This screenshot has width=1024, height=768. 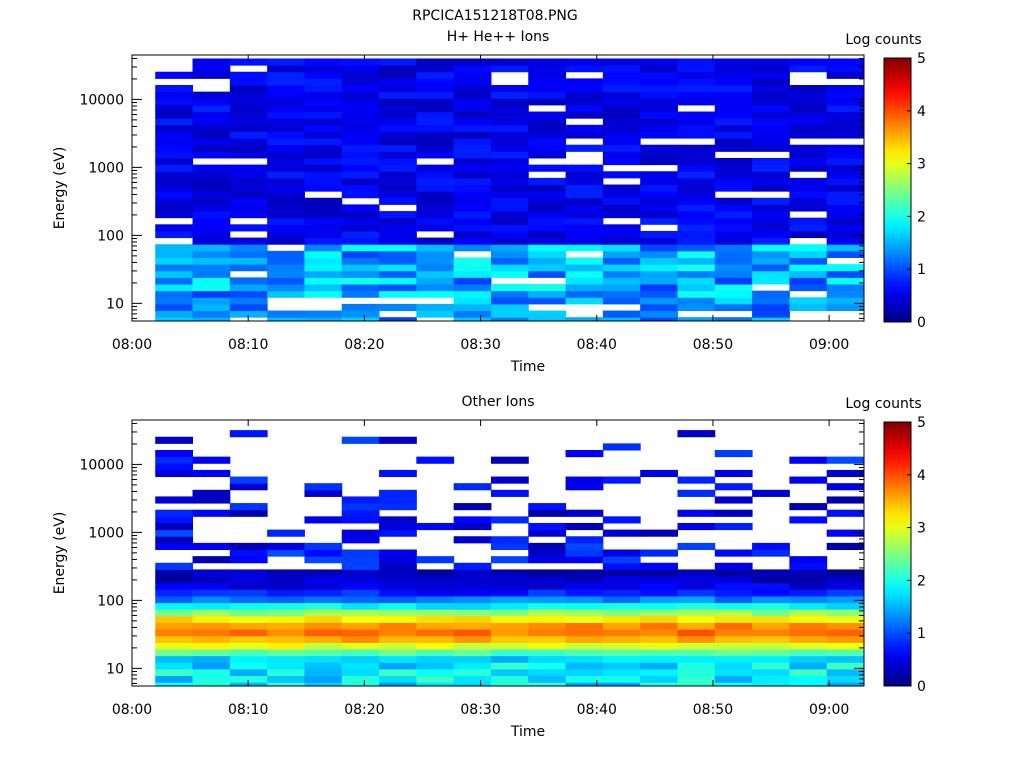 What do you see at coordinates (101, 100) in the screenshot?
I see `y-tick-label: 10000` at bounding box center [101, 100].